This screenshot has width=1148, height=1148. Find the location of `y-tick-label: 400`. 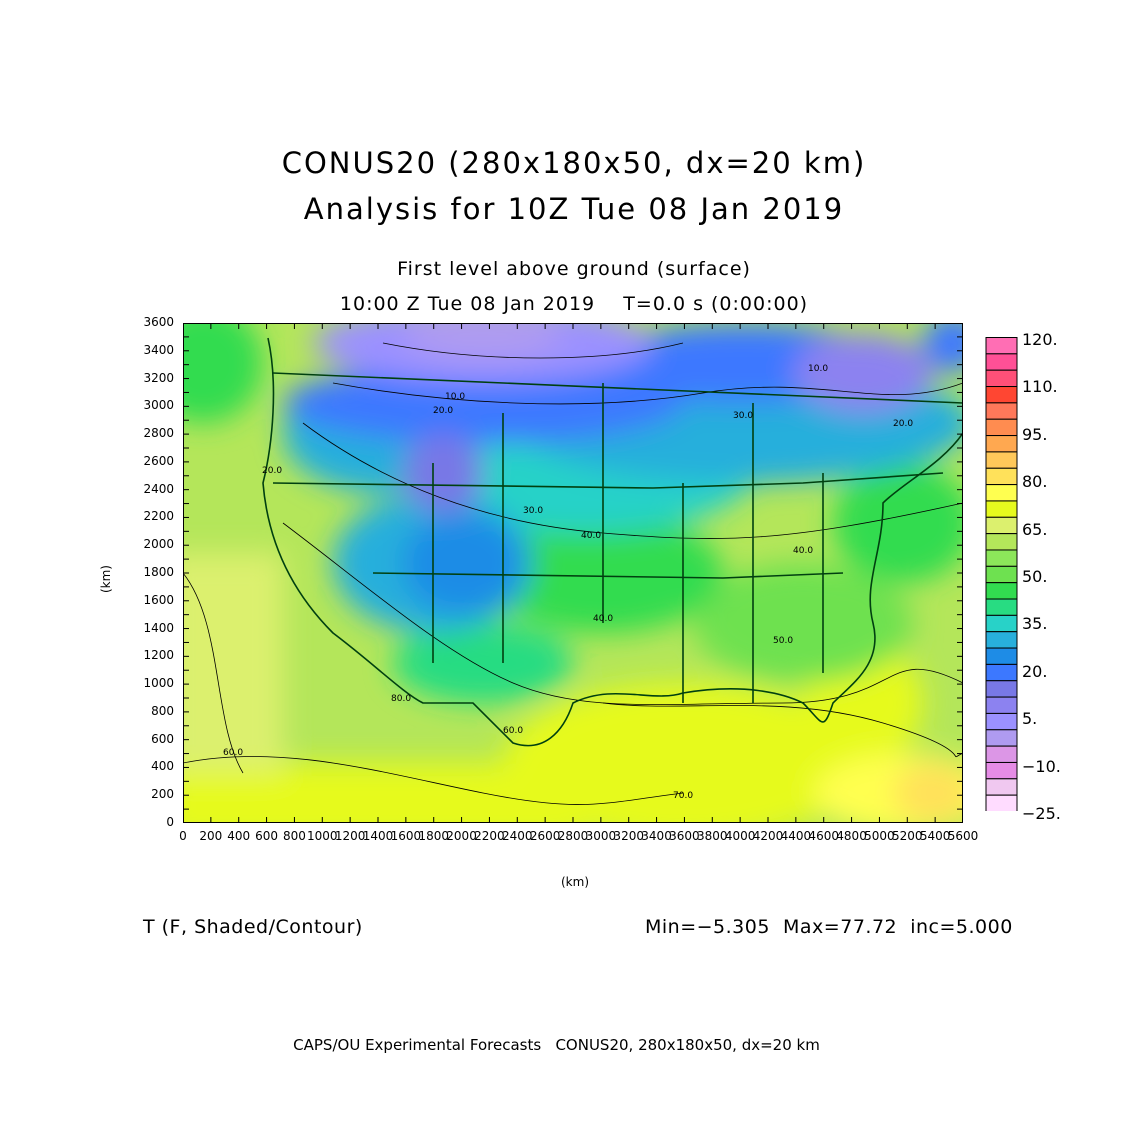

y-tick-label: 400 is located at coordinates (162, 766).